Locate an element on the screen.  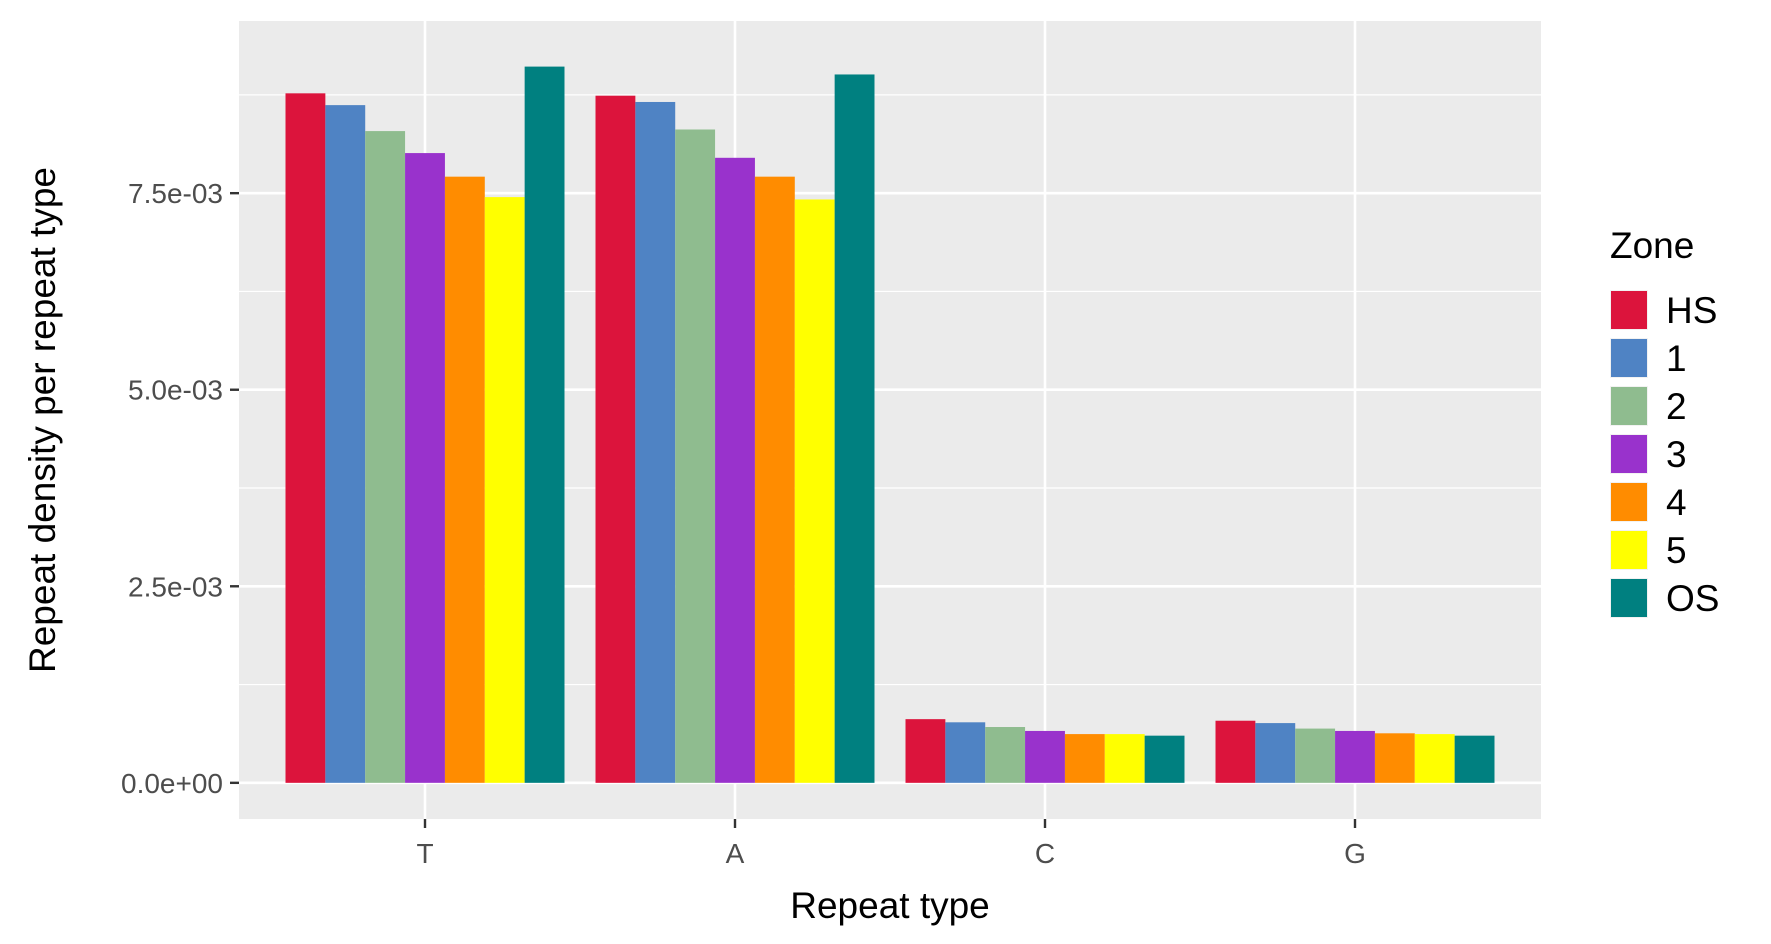
bar-T-HS is located at coordinates (305, 438).